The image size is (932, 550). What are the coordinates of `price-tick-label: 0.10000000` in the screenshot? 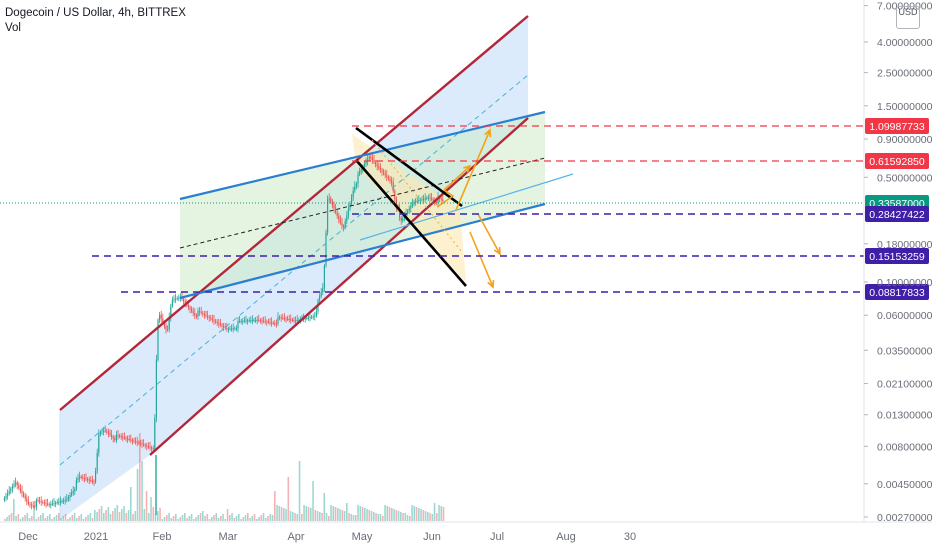 It's located at (904, 283).